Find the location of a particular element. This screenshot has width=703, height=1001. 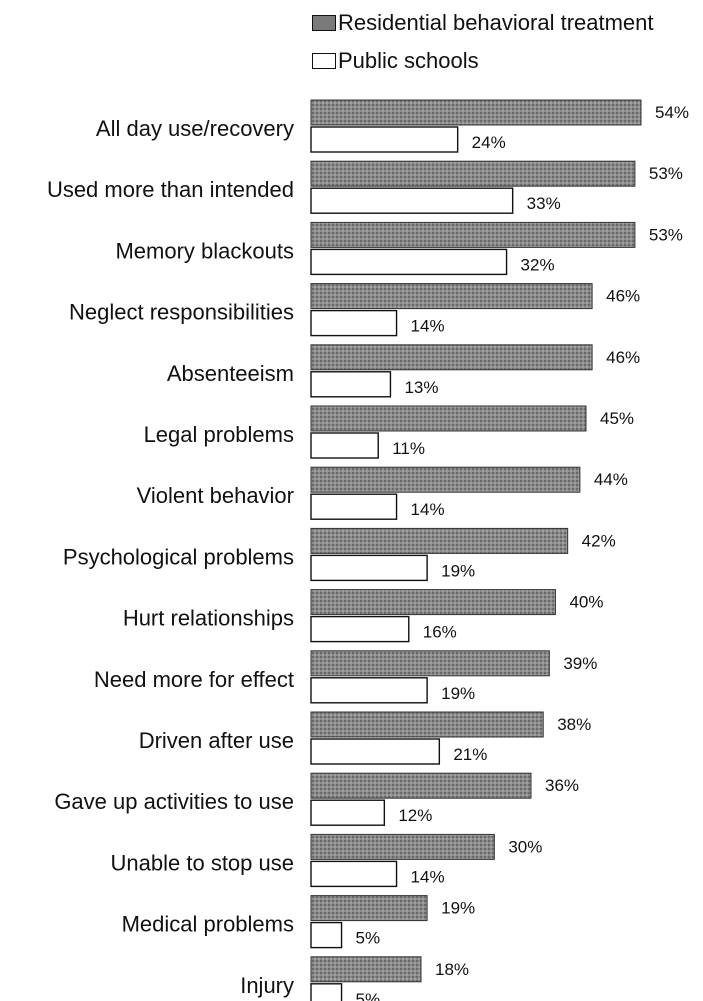

category-label: Violent behavior is located at coordinates (215, 495).